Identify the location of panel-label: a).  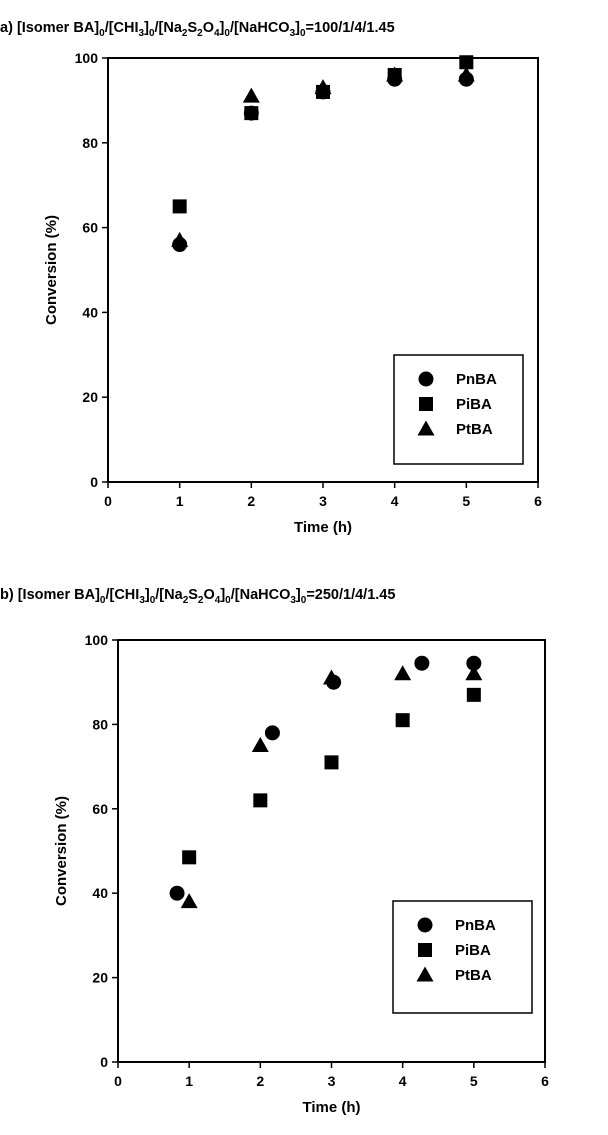
(6, 28).